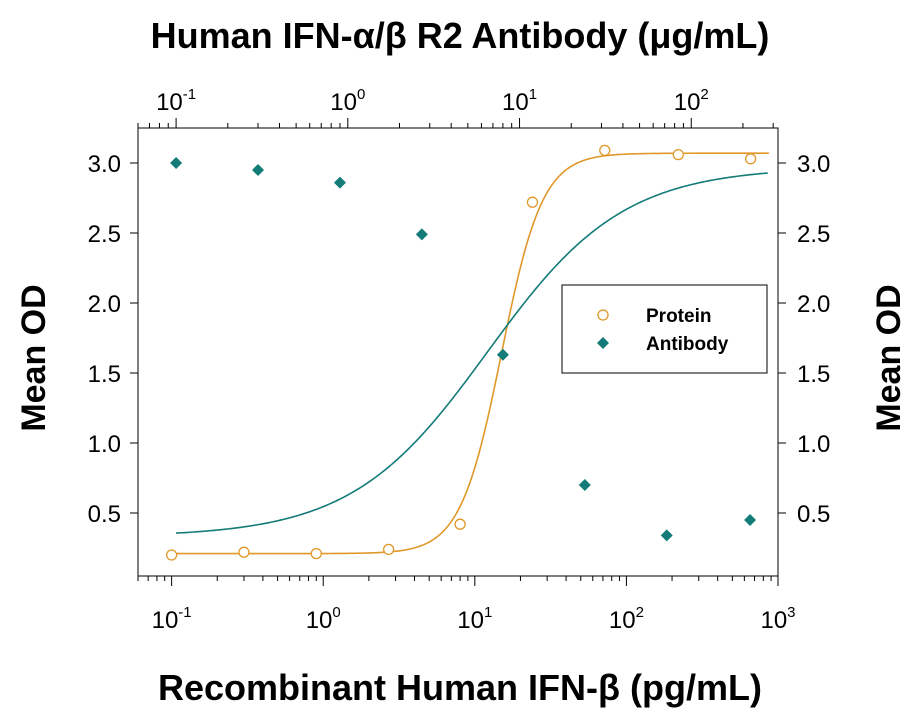 Image resolution: width=919 pixels, height=715 pixels. What do you see at coordinates (323, 619) in the screenshot?
I see `x-axis-tick-label: 10⁰` at bounding box center [323, 619].